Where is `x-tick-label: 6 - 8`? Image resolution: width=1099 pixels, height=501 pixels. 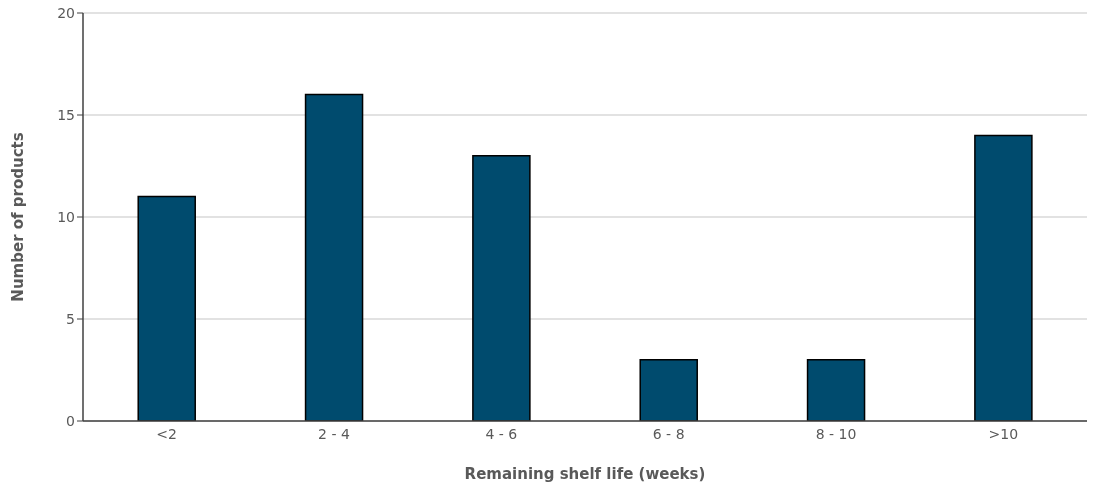
x-tick-label: 6 - 8 is located at coordinates (668, 433).